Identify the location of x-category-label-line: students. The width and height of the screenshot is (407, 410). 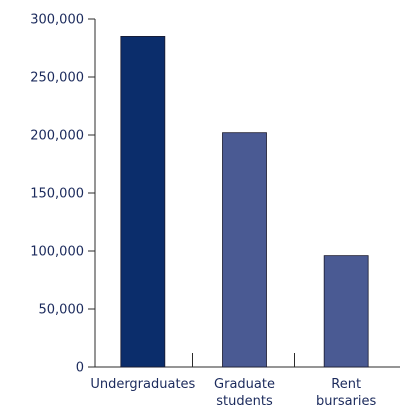
(244, 401).